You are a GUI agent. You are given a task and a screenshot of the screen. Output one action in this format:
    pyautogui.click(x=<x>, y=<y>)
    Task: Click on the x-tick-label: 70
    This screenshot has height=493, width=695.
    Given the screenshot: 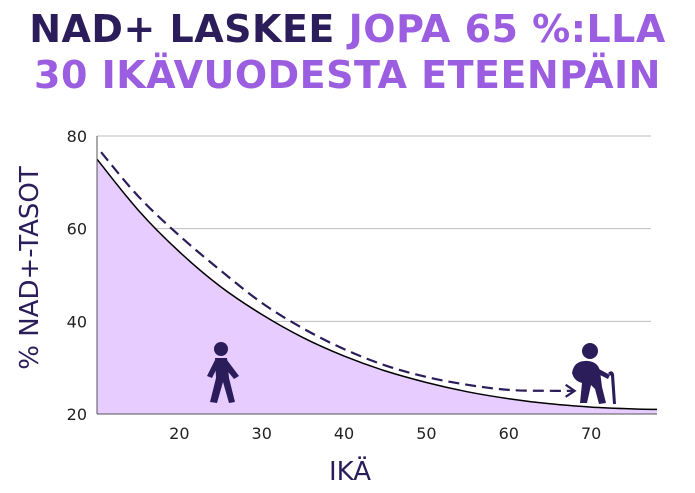 What is the action you would take?
    pyautogui.click(x=591, y=433)
    